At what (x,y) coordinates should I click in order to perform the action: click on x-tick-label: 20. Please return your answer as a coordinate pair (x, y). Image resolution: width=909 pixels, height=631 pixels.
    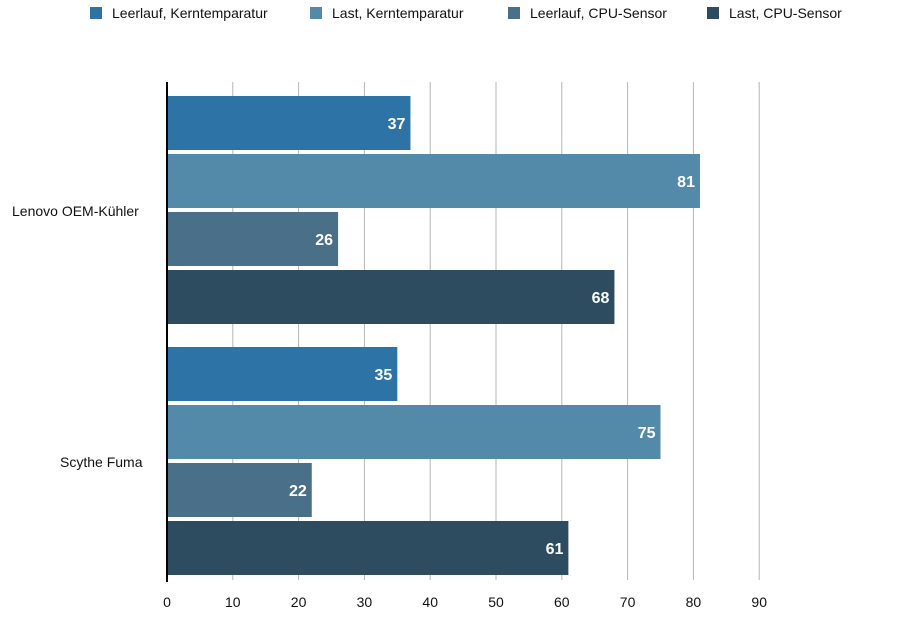
    Looking at the image, I should click on (299, 602).